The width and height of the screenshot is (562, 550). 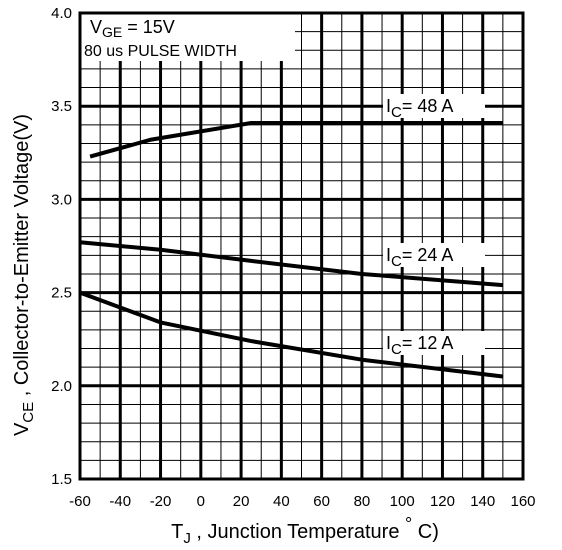 I want to click on x-tick-label: 60, so click(x=321, y=501).